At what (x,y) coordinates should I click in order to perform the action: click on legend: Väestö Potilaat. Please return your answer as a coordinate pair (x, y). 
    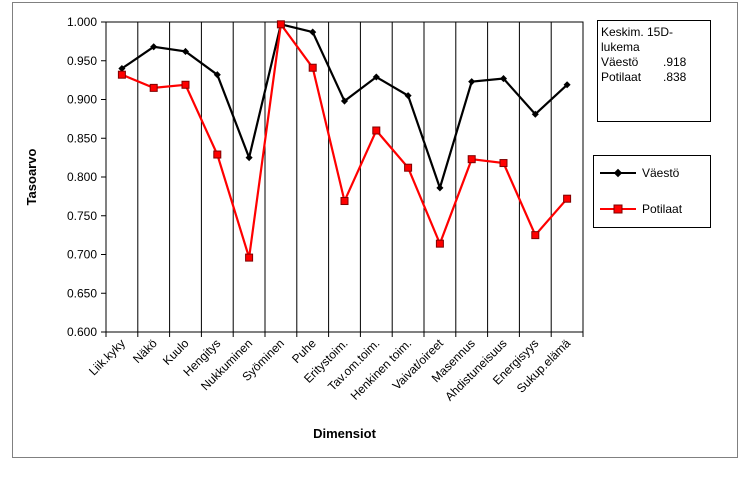
    Looking at the image, I should click on (652, 191).